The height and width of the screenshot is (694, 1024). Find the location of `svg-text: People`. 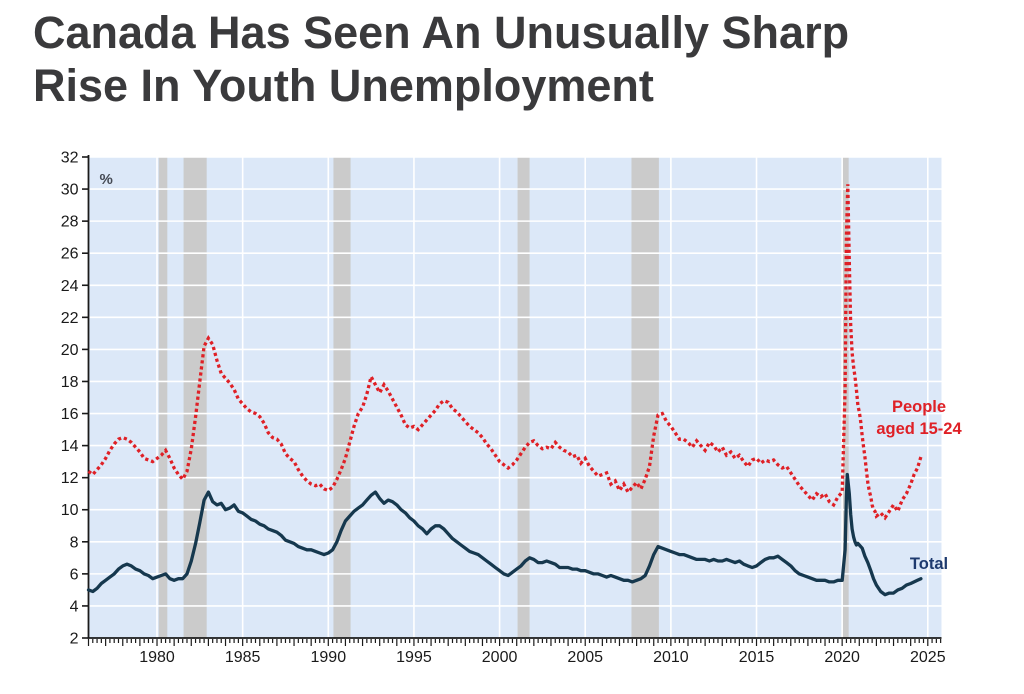

svg-text: People is located at coordinates (919, 407).